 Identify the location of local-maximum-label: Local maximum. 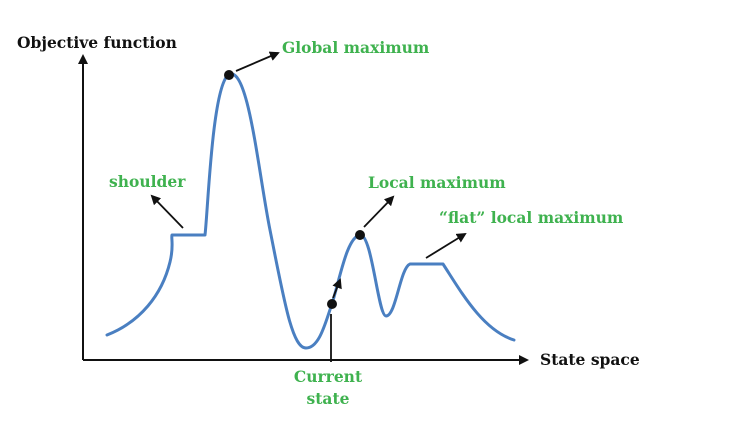
(437, 182).